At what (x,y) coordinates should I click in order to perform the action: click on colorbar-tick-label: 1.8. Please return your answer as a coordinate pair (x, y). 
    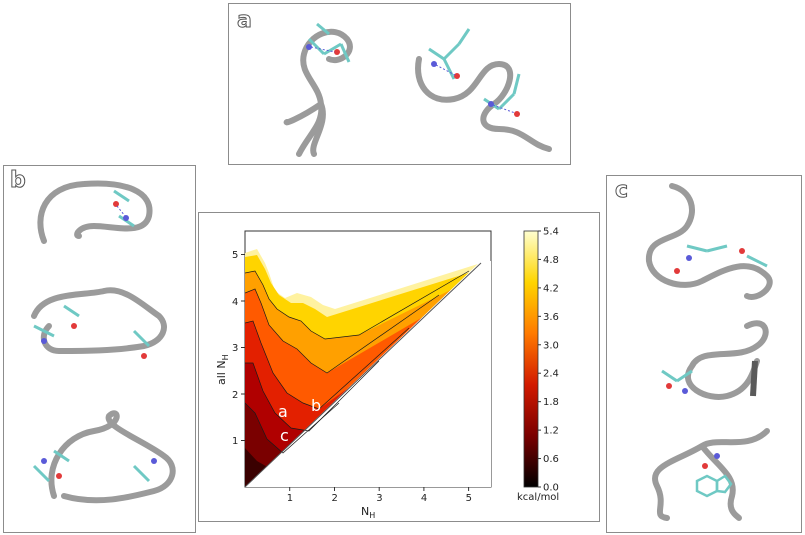
    Looking at the image, I should click on (551, 402).